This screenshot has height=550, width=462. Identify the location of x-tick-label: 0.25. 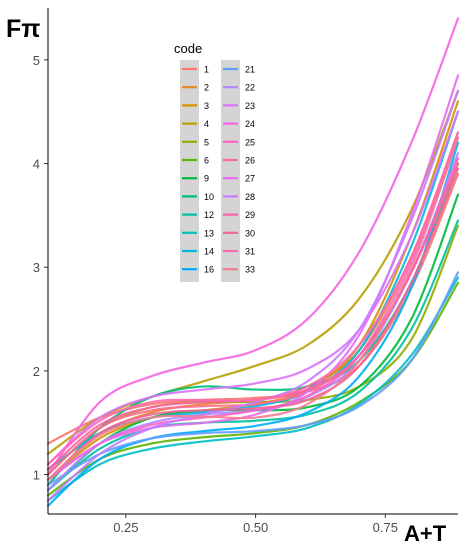
(125, 527).